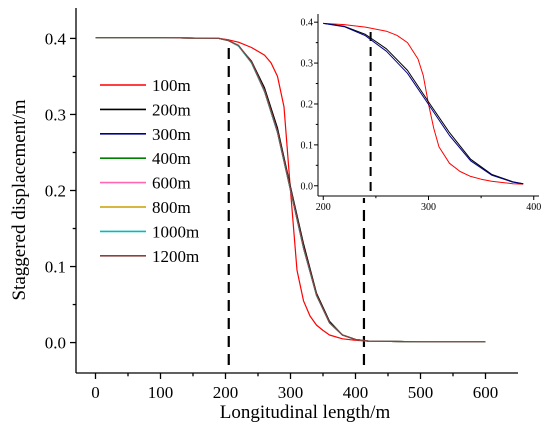 The image size is (550, 431). What do you see at coordinates (149, 171) in the screenshot?
I see `legend: 100m 200m 300m 400m 600m 800m 1000m 1200m` at bounding box center [149, 171].